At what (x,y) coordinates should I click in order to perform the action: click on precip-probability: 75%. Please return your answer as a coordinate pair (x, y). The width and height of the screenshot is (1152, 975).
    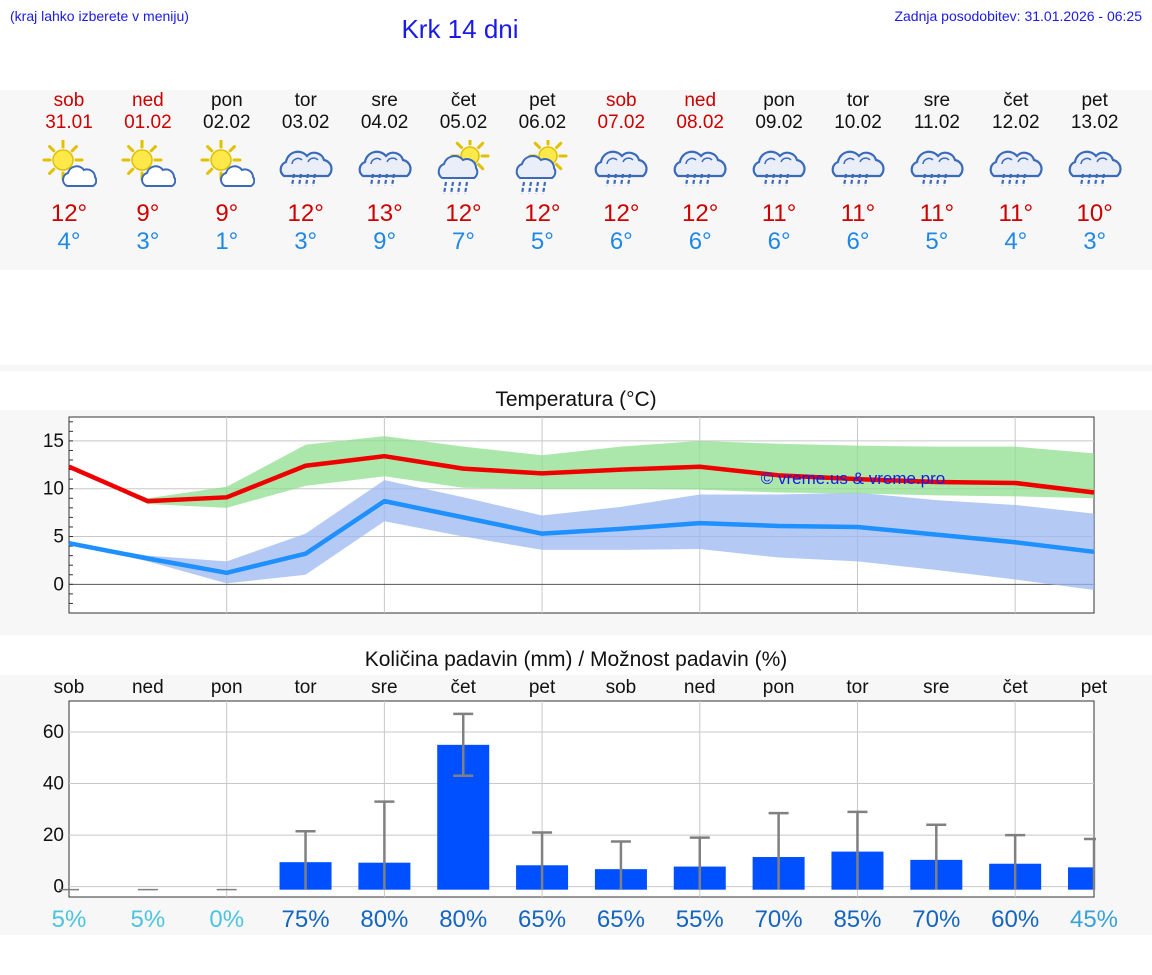
    Looking at the image, I should click on (306, 919).